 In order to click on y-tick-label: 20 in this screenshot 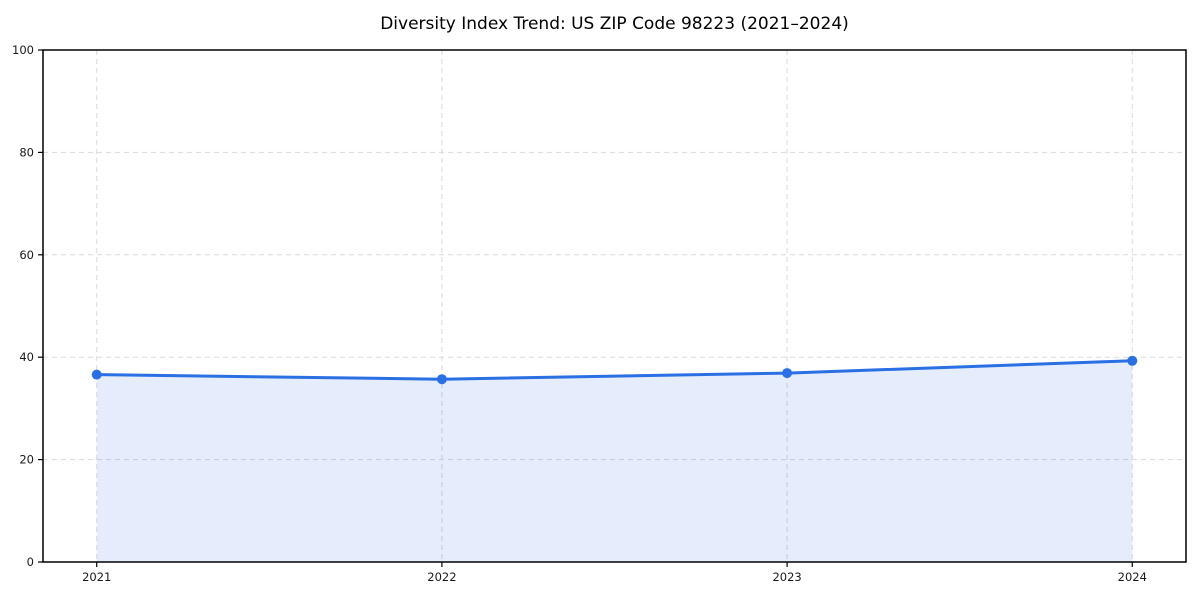, I will do `click(26, 460)`.